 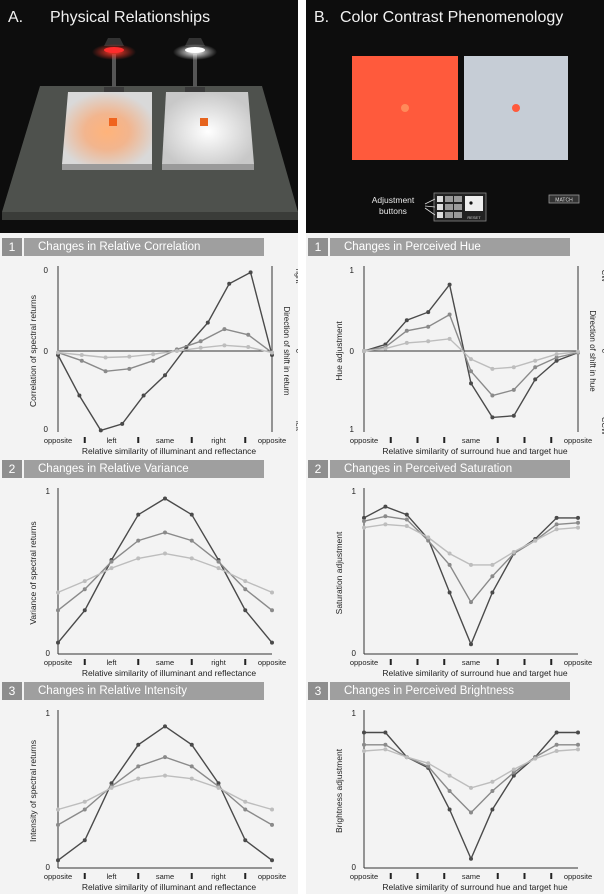 What do you see at coordinates (602, 351) in the screenshot?
I see `y-tick-label-right: 0` at bounding box center [602, 351].